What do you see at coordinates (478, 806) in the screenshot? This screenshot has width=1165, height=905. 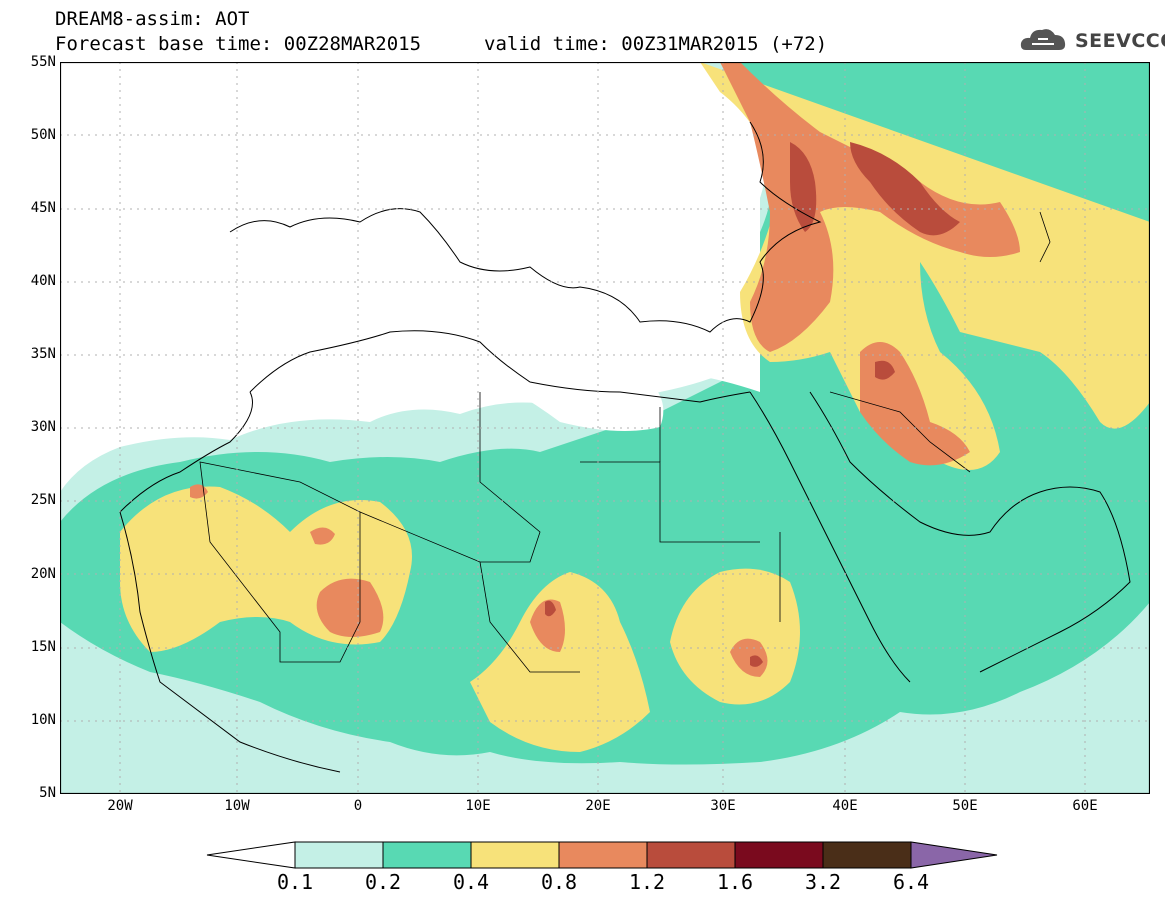 I see `lon-label: 10E` at bounding box center [478, 806].